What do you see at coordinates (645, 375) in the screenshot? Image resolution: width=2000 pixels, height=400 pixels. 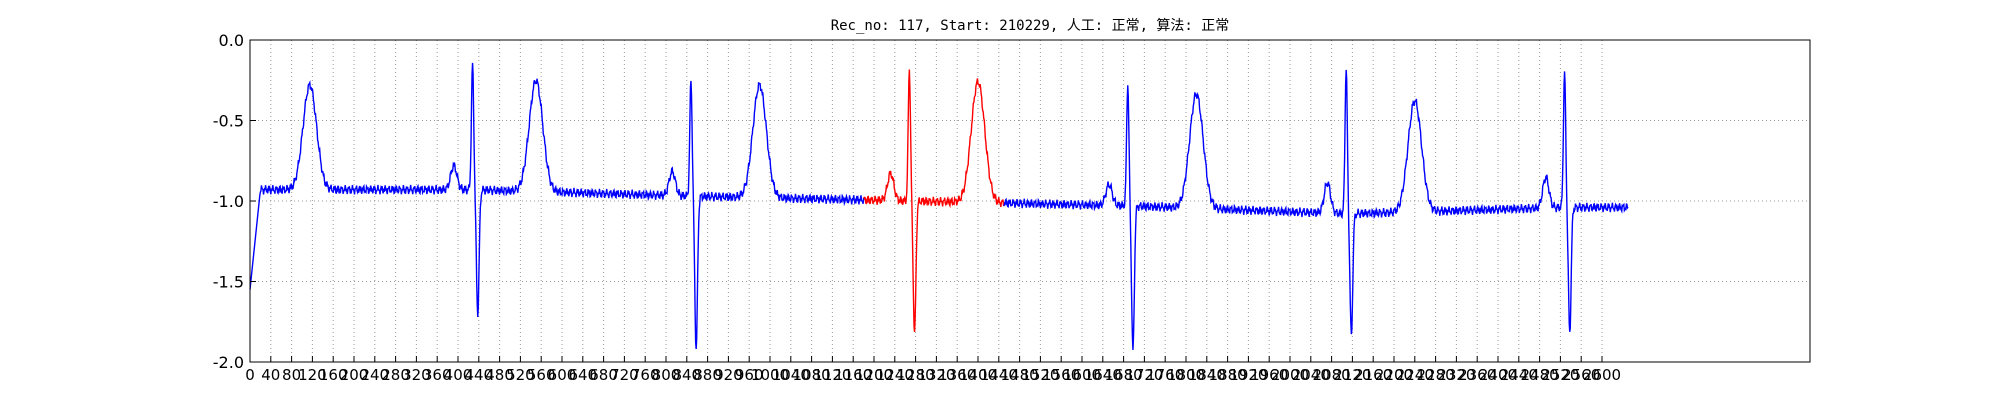 I see `x-tick-label: 760` at bounding box center [645, 375].